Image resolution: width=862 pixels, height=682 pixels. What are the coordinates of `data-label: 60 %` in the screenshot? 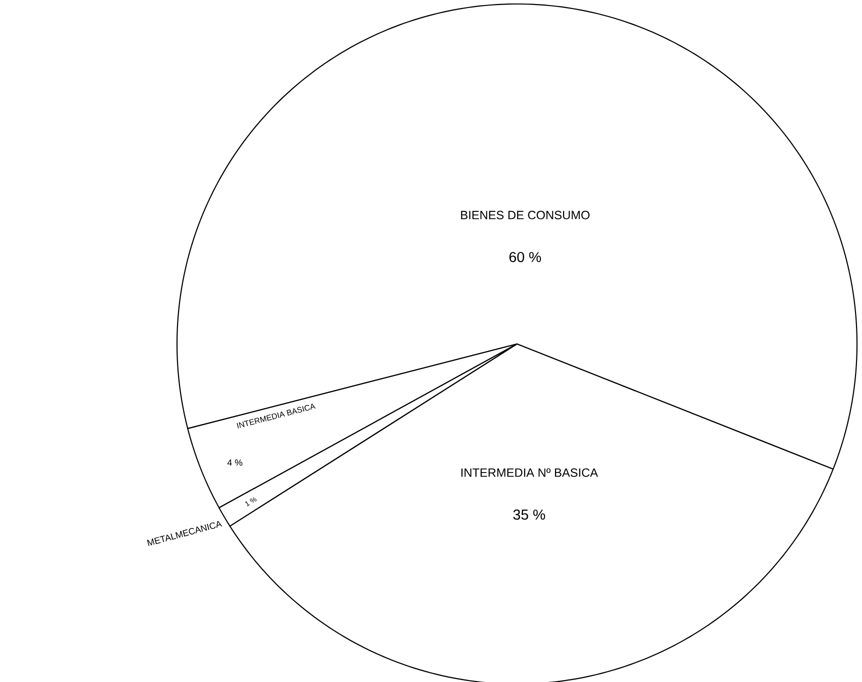 It's located at (525, 257).